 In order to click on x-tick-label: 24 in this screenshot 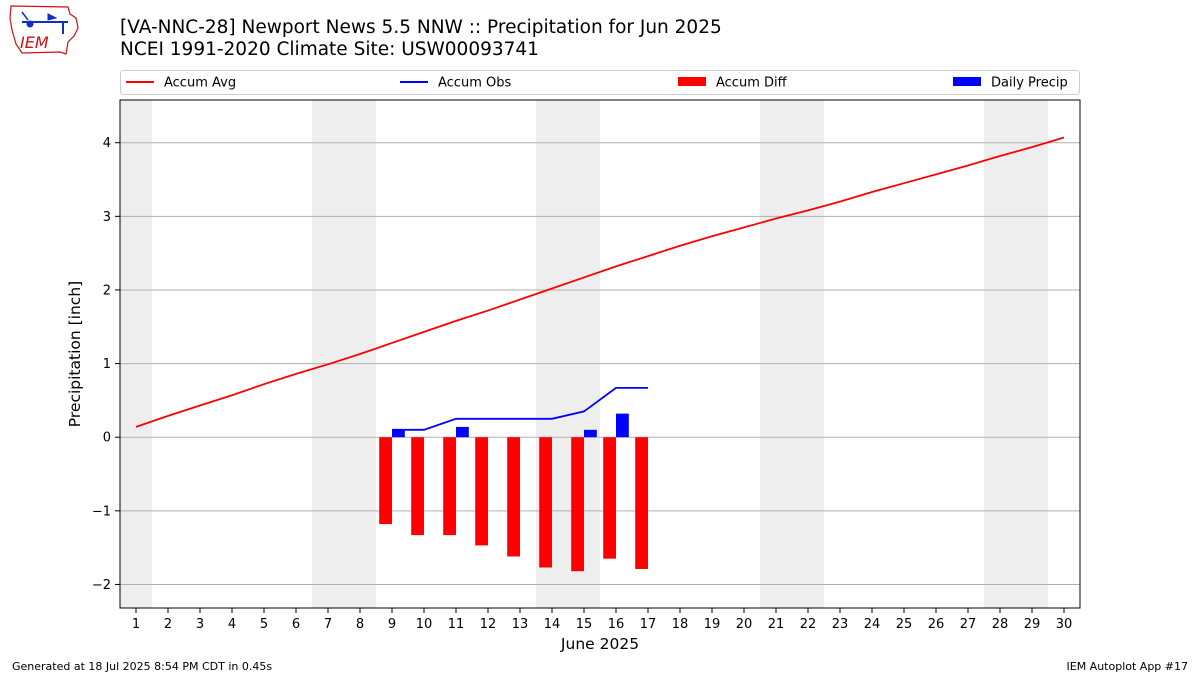, I will do `click(872, 624)`.